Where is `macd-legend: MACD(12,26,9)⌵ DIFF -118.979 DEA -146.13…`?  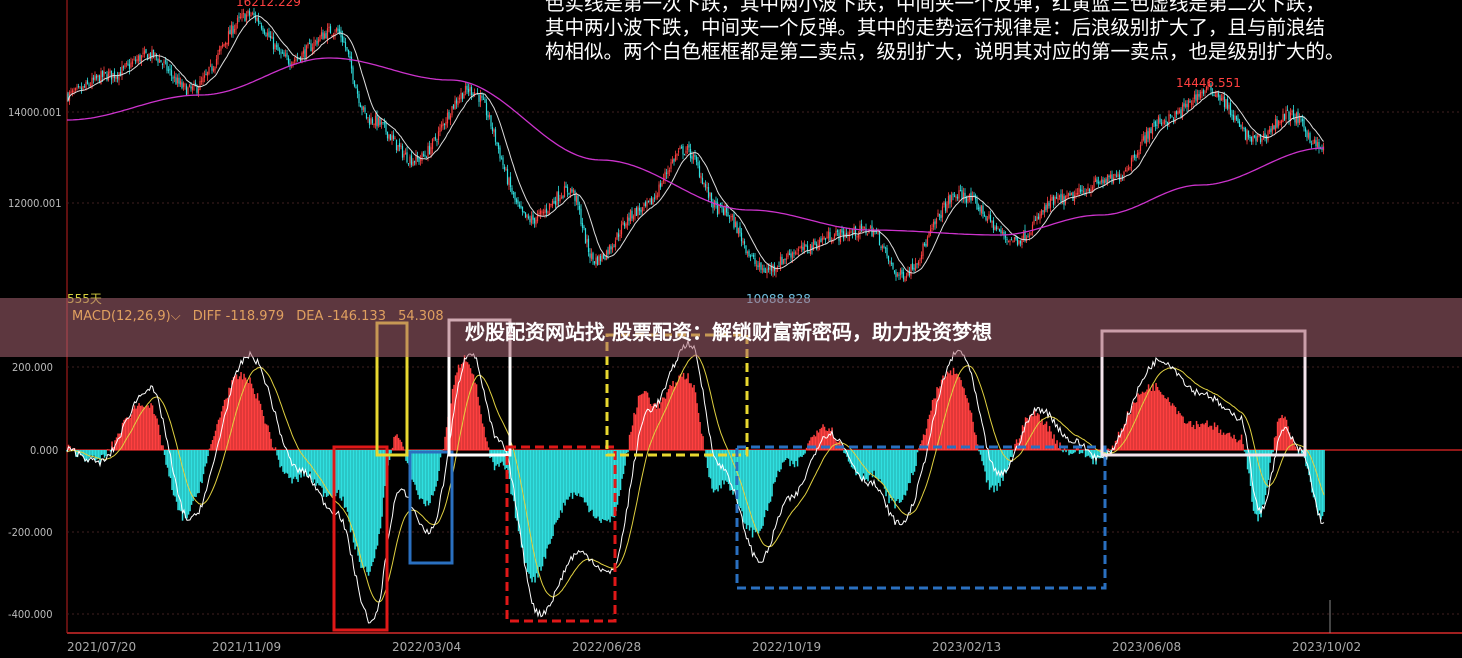 macd-legend: MACD(12,26,9)⌵ DIFF -118.979 DEA -146.13… is located at coordinates (262, 316).